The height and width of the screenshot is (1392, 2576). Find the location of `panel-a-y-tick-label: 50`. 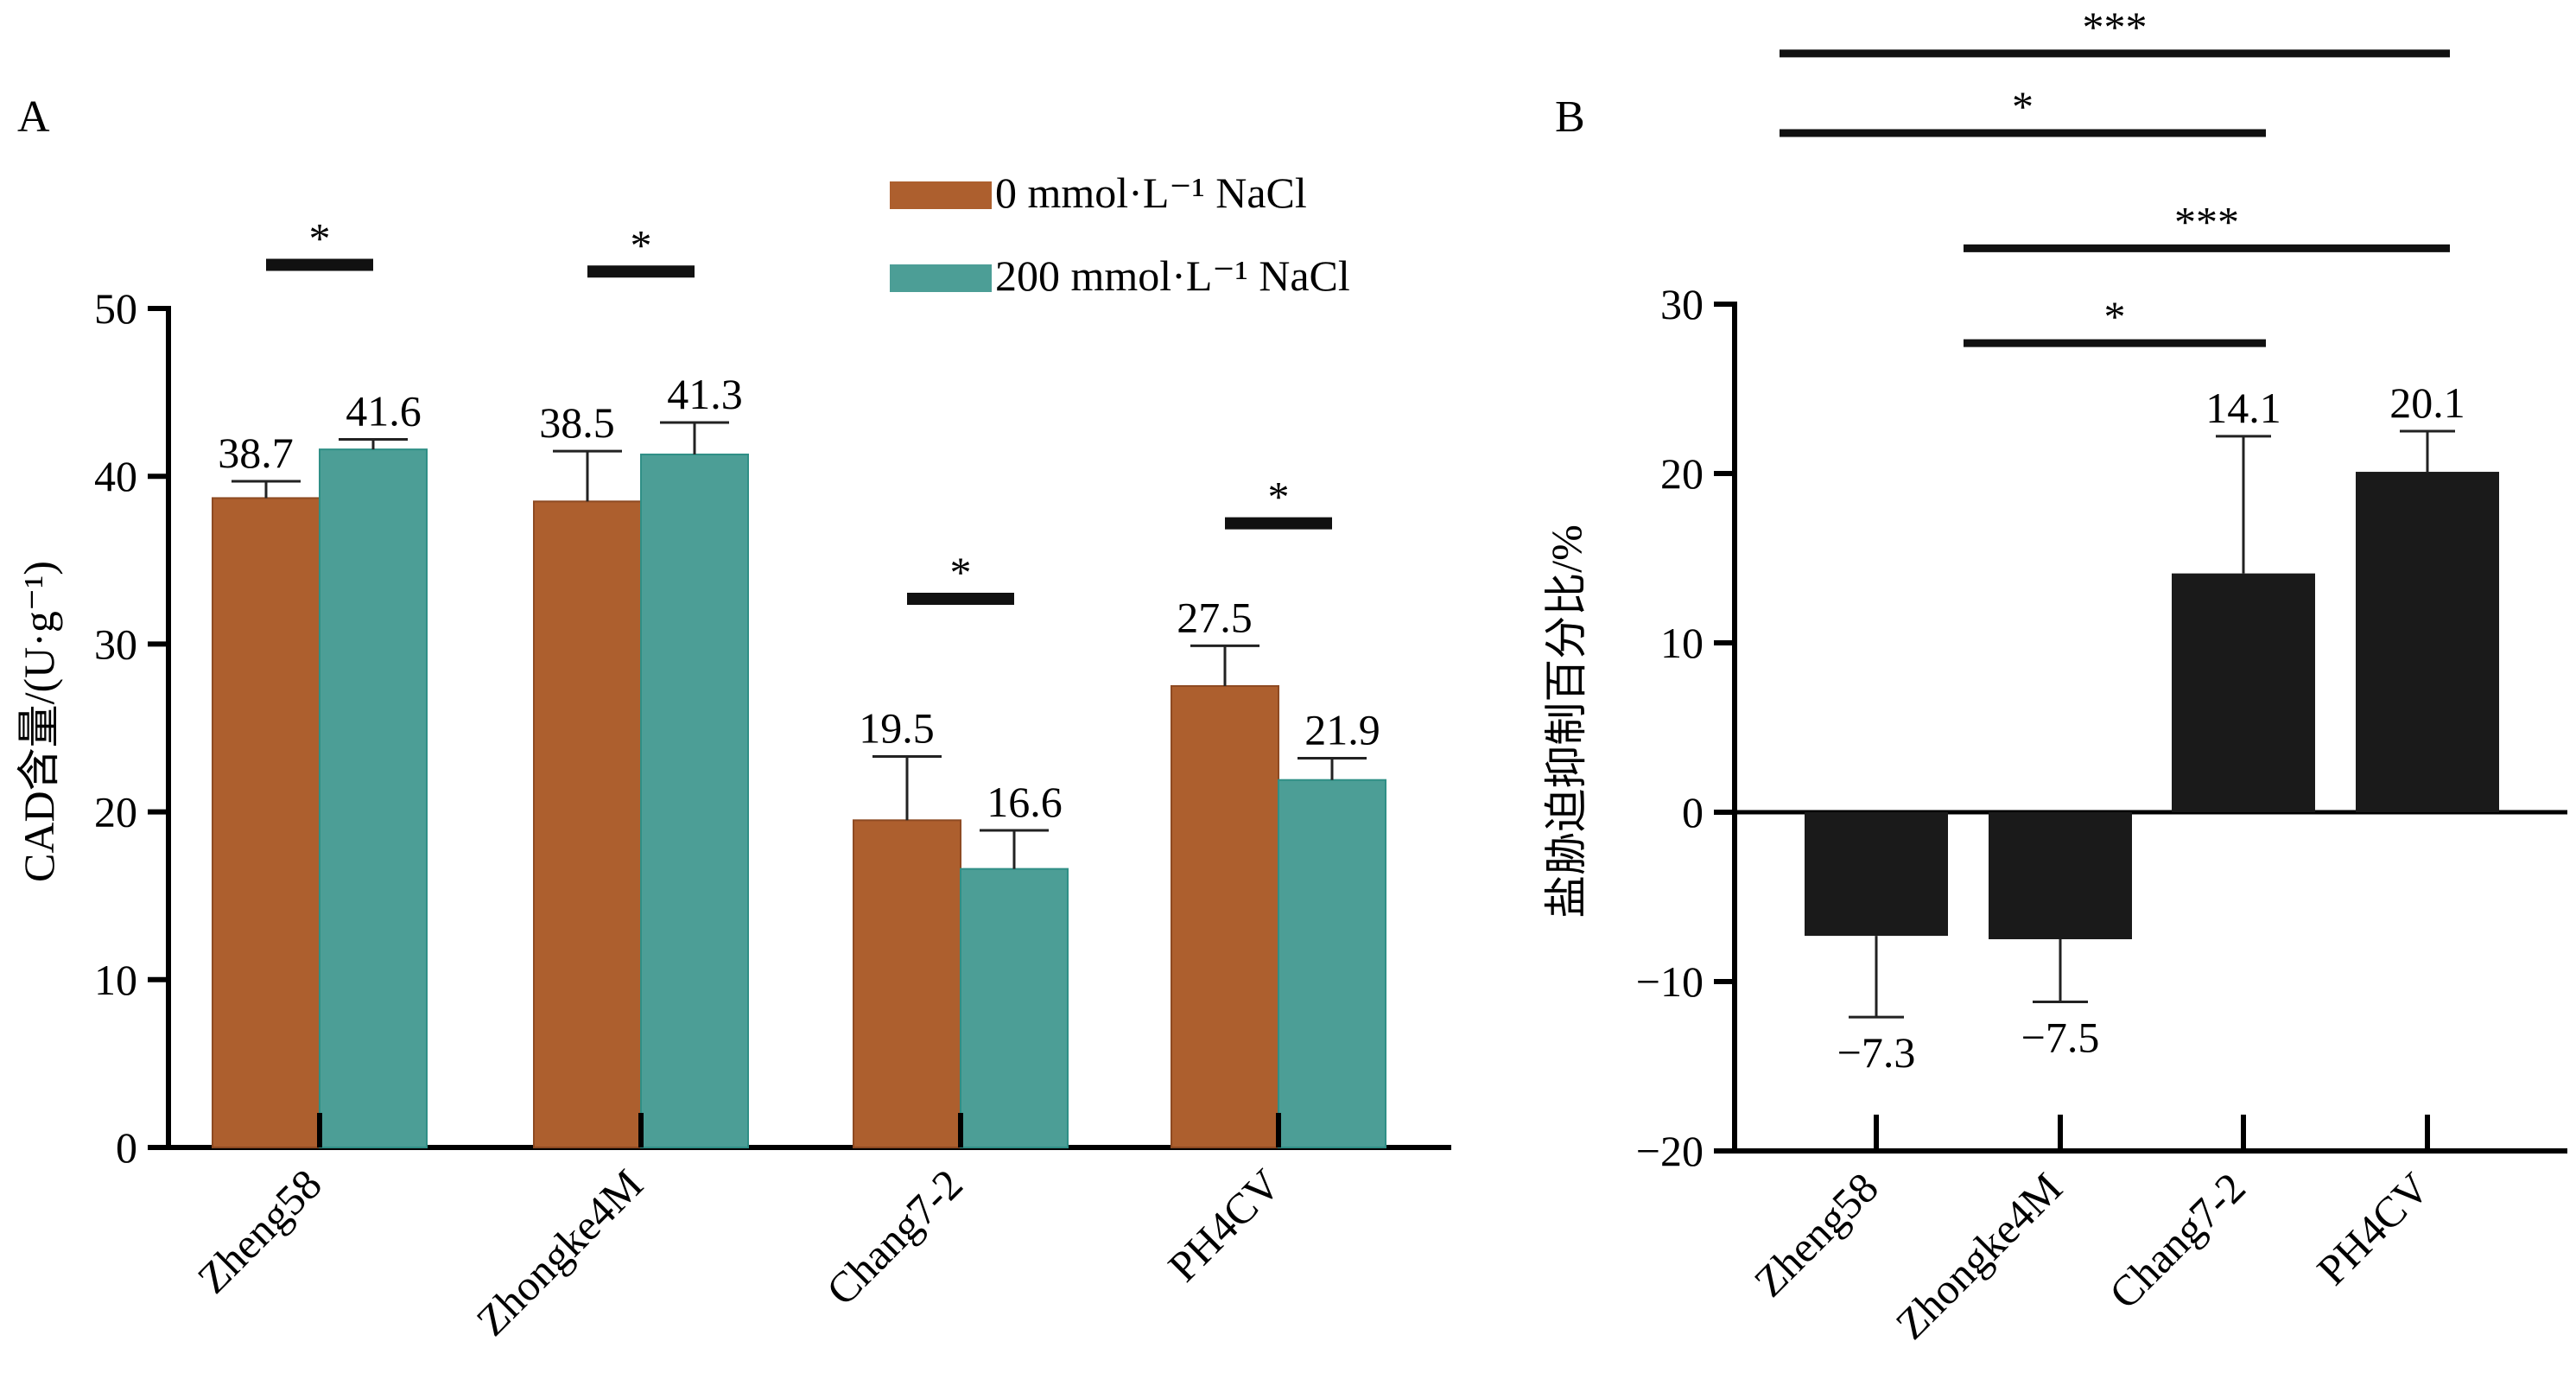

panel-a-y-tick-label: 50 is located at coordinates (115, 308).